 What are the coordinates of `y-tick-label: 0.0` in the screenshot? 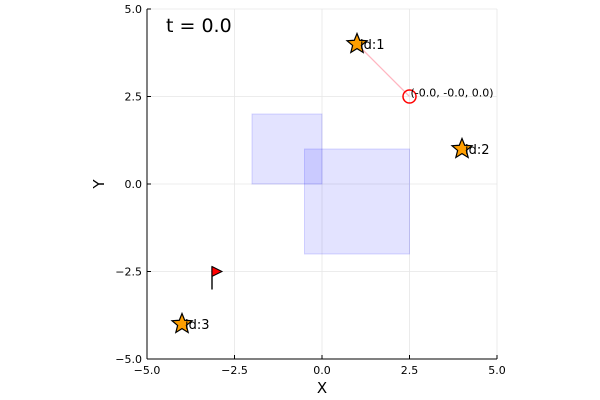 It's located at (134, 184).